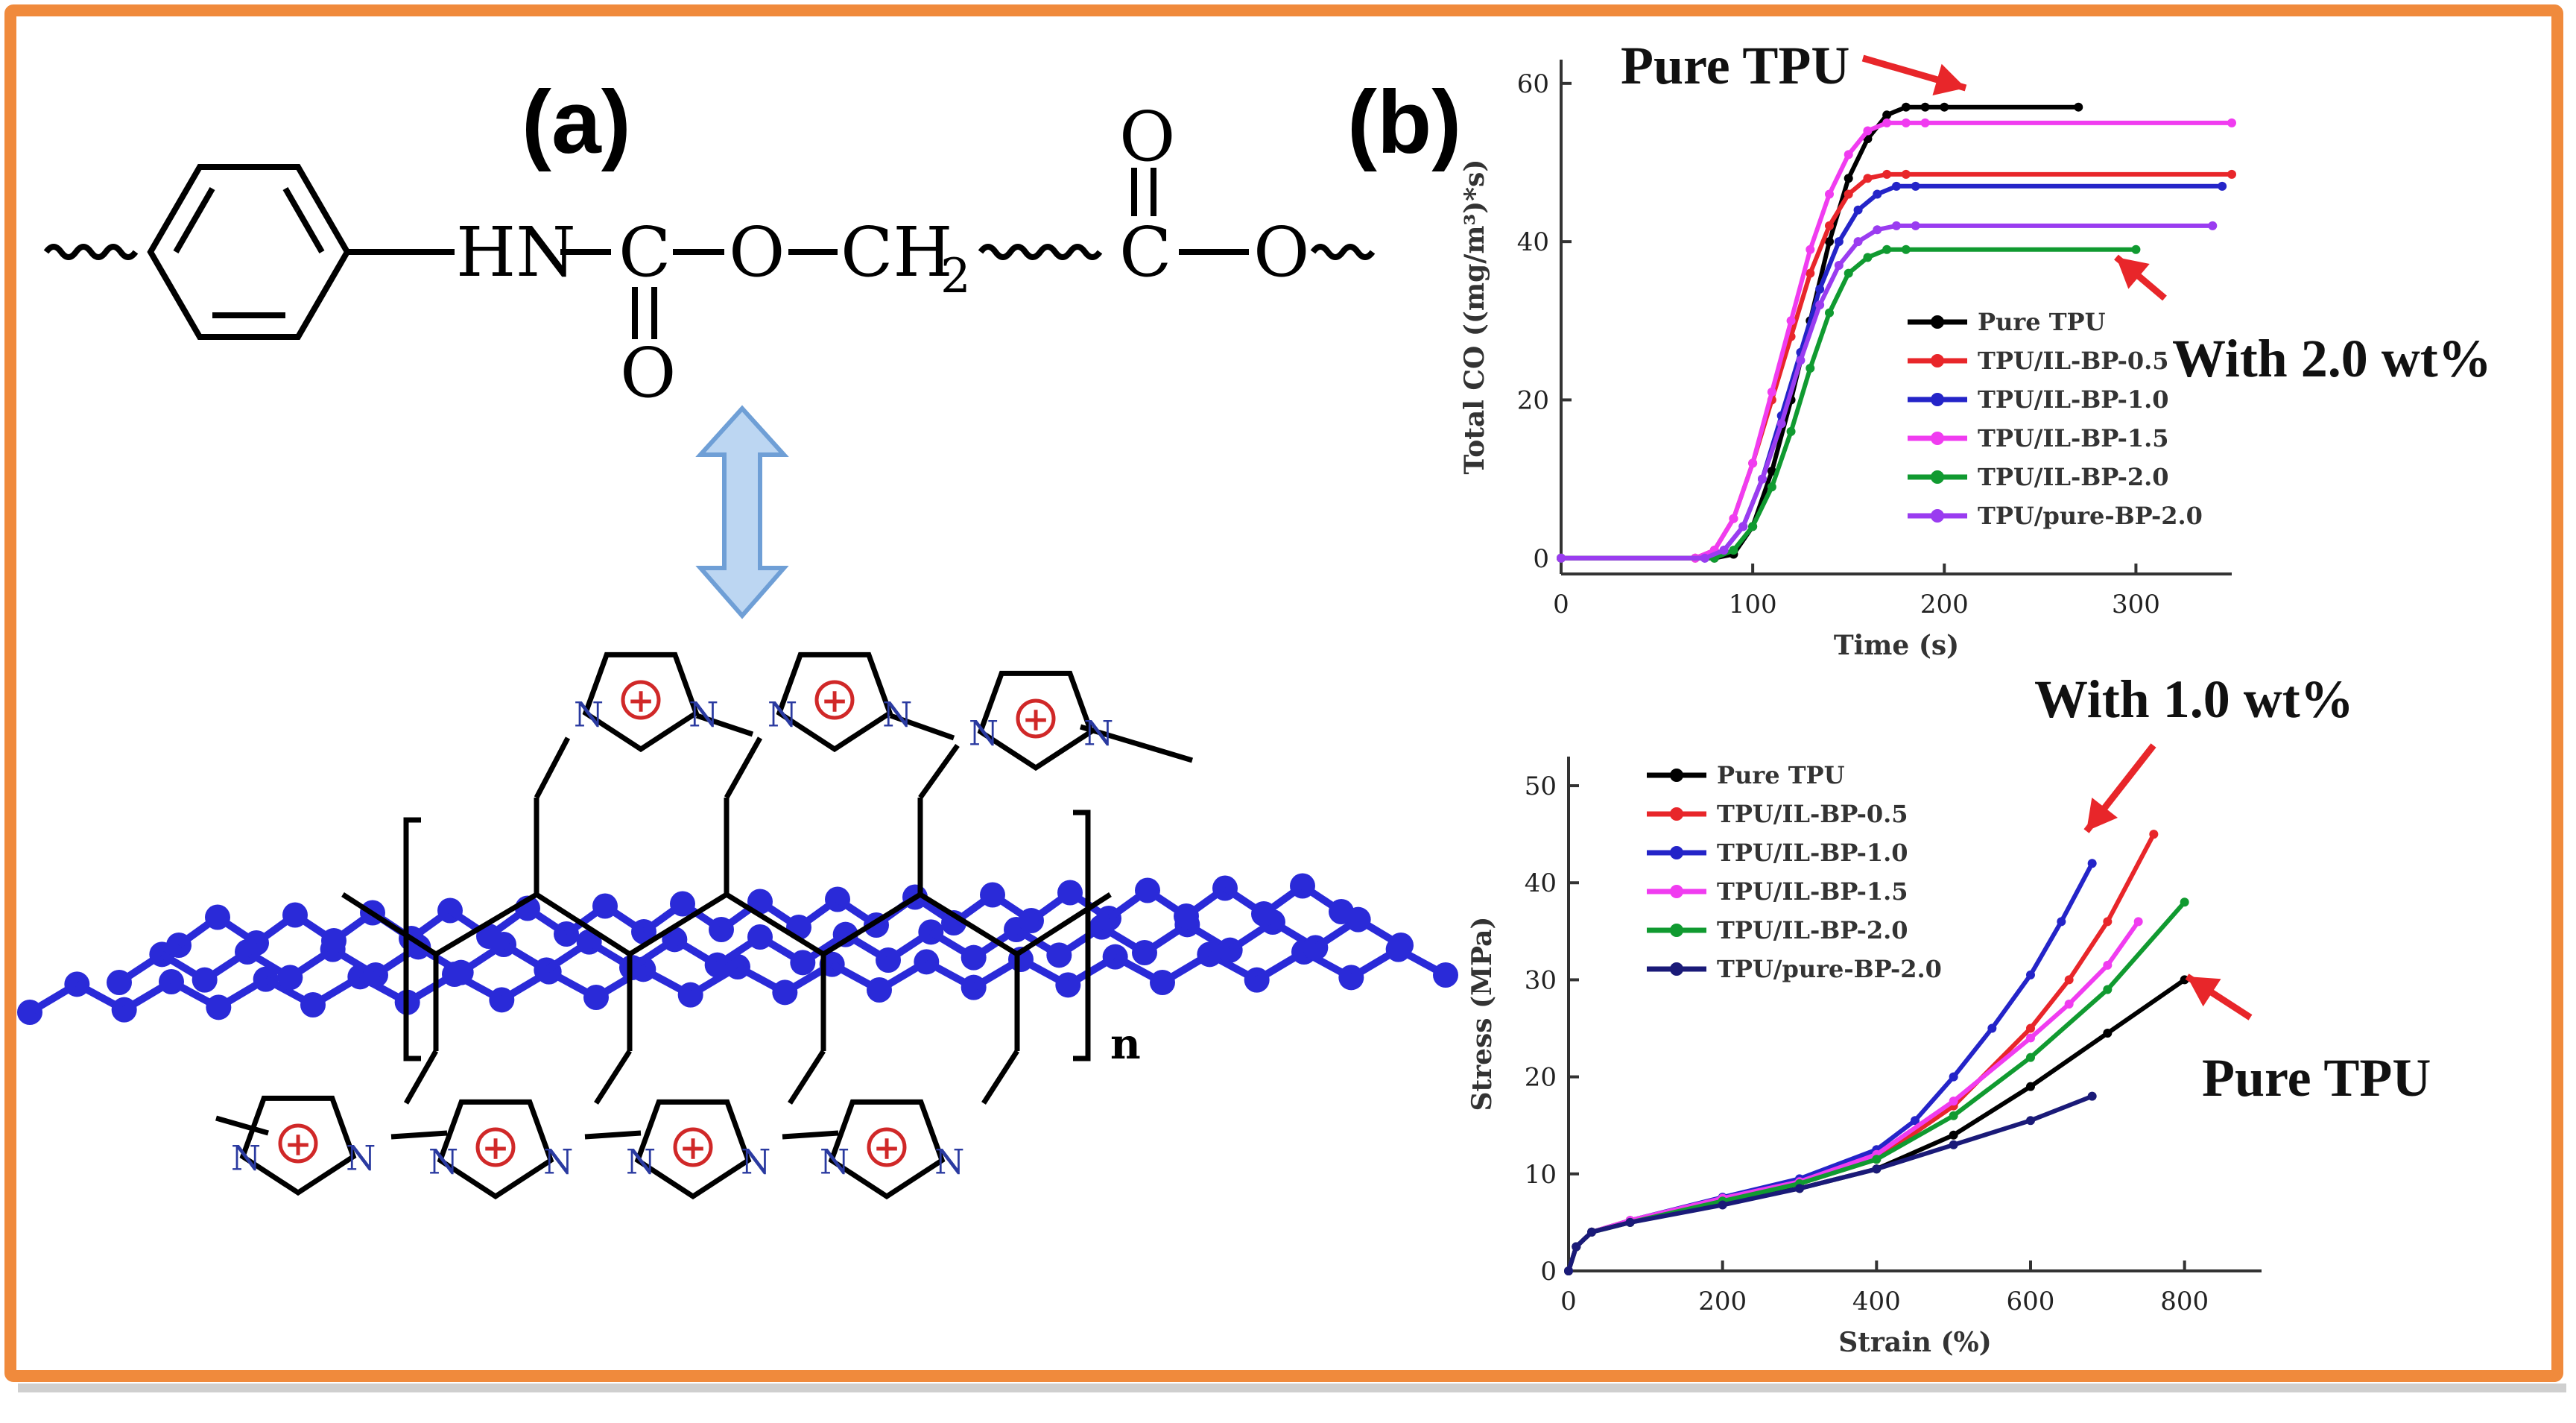 This screenshot has width=2576, height=1423. I want to click on atom-c-2: C, so click(1145, 252).